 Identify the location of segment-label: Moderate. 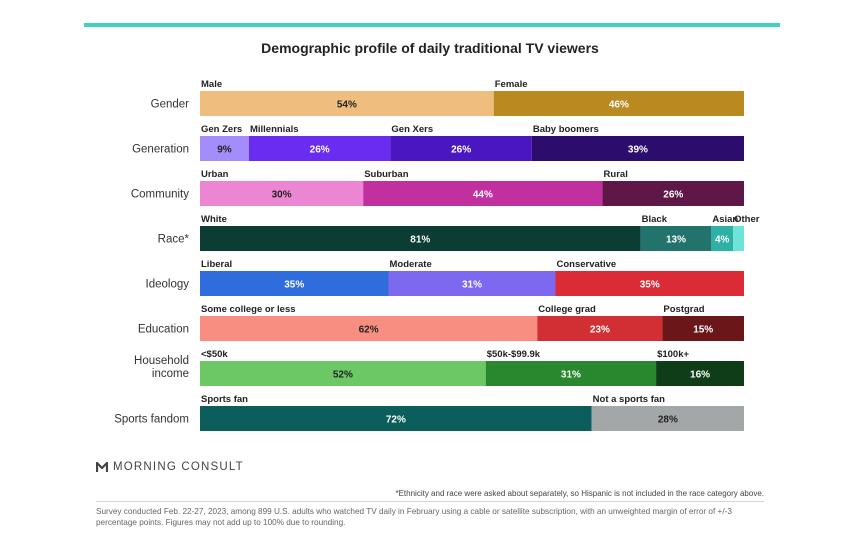
(411, 264).